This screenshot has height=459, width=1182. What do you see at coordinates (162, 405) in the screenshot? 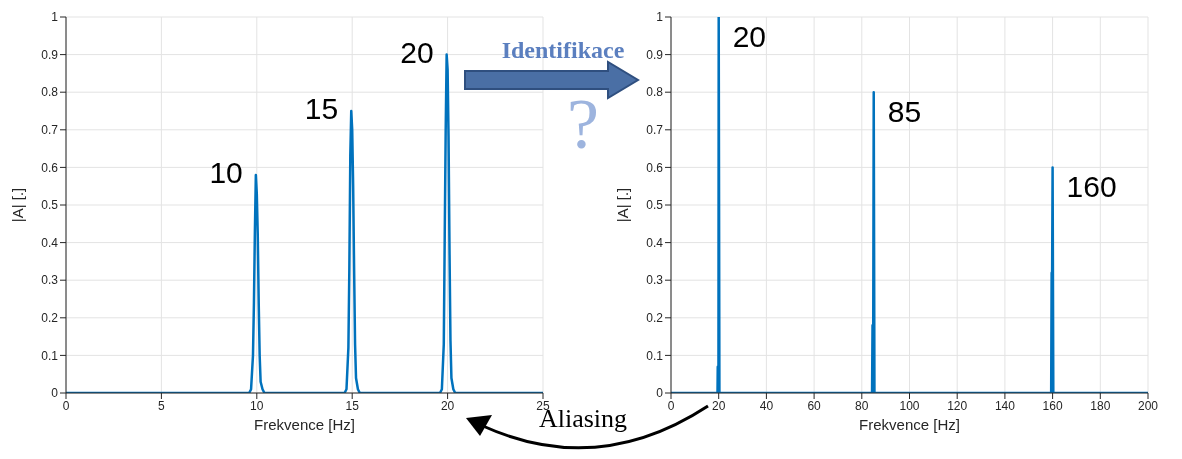
I see `x-tick-label: 5` at bounding box center [162, 405].